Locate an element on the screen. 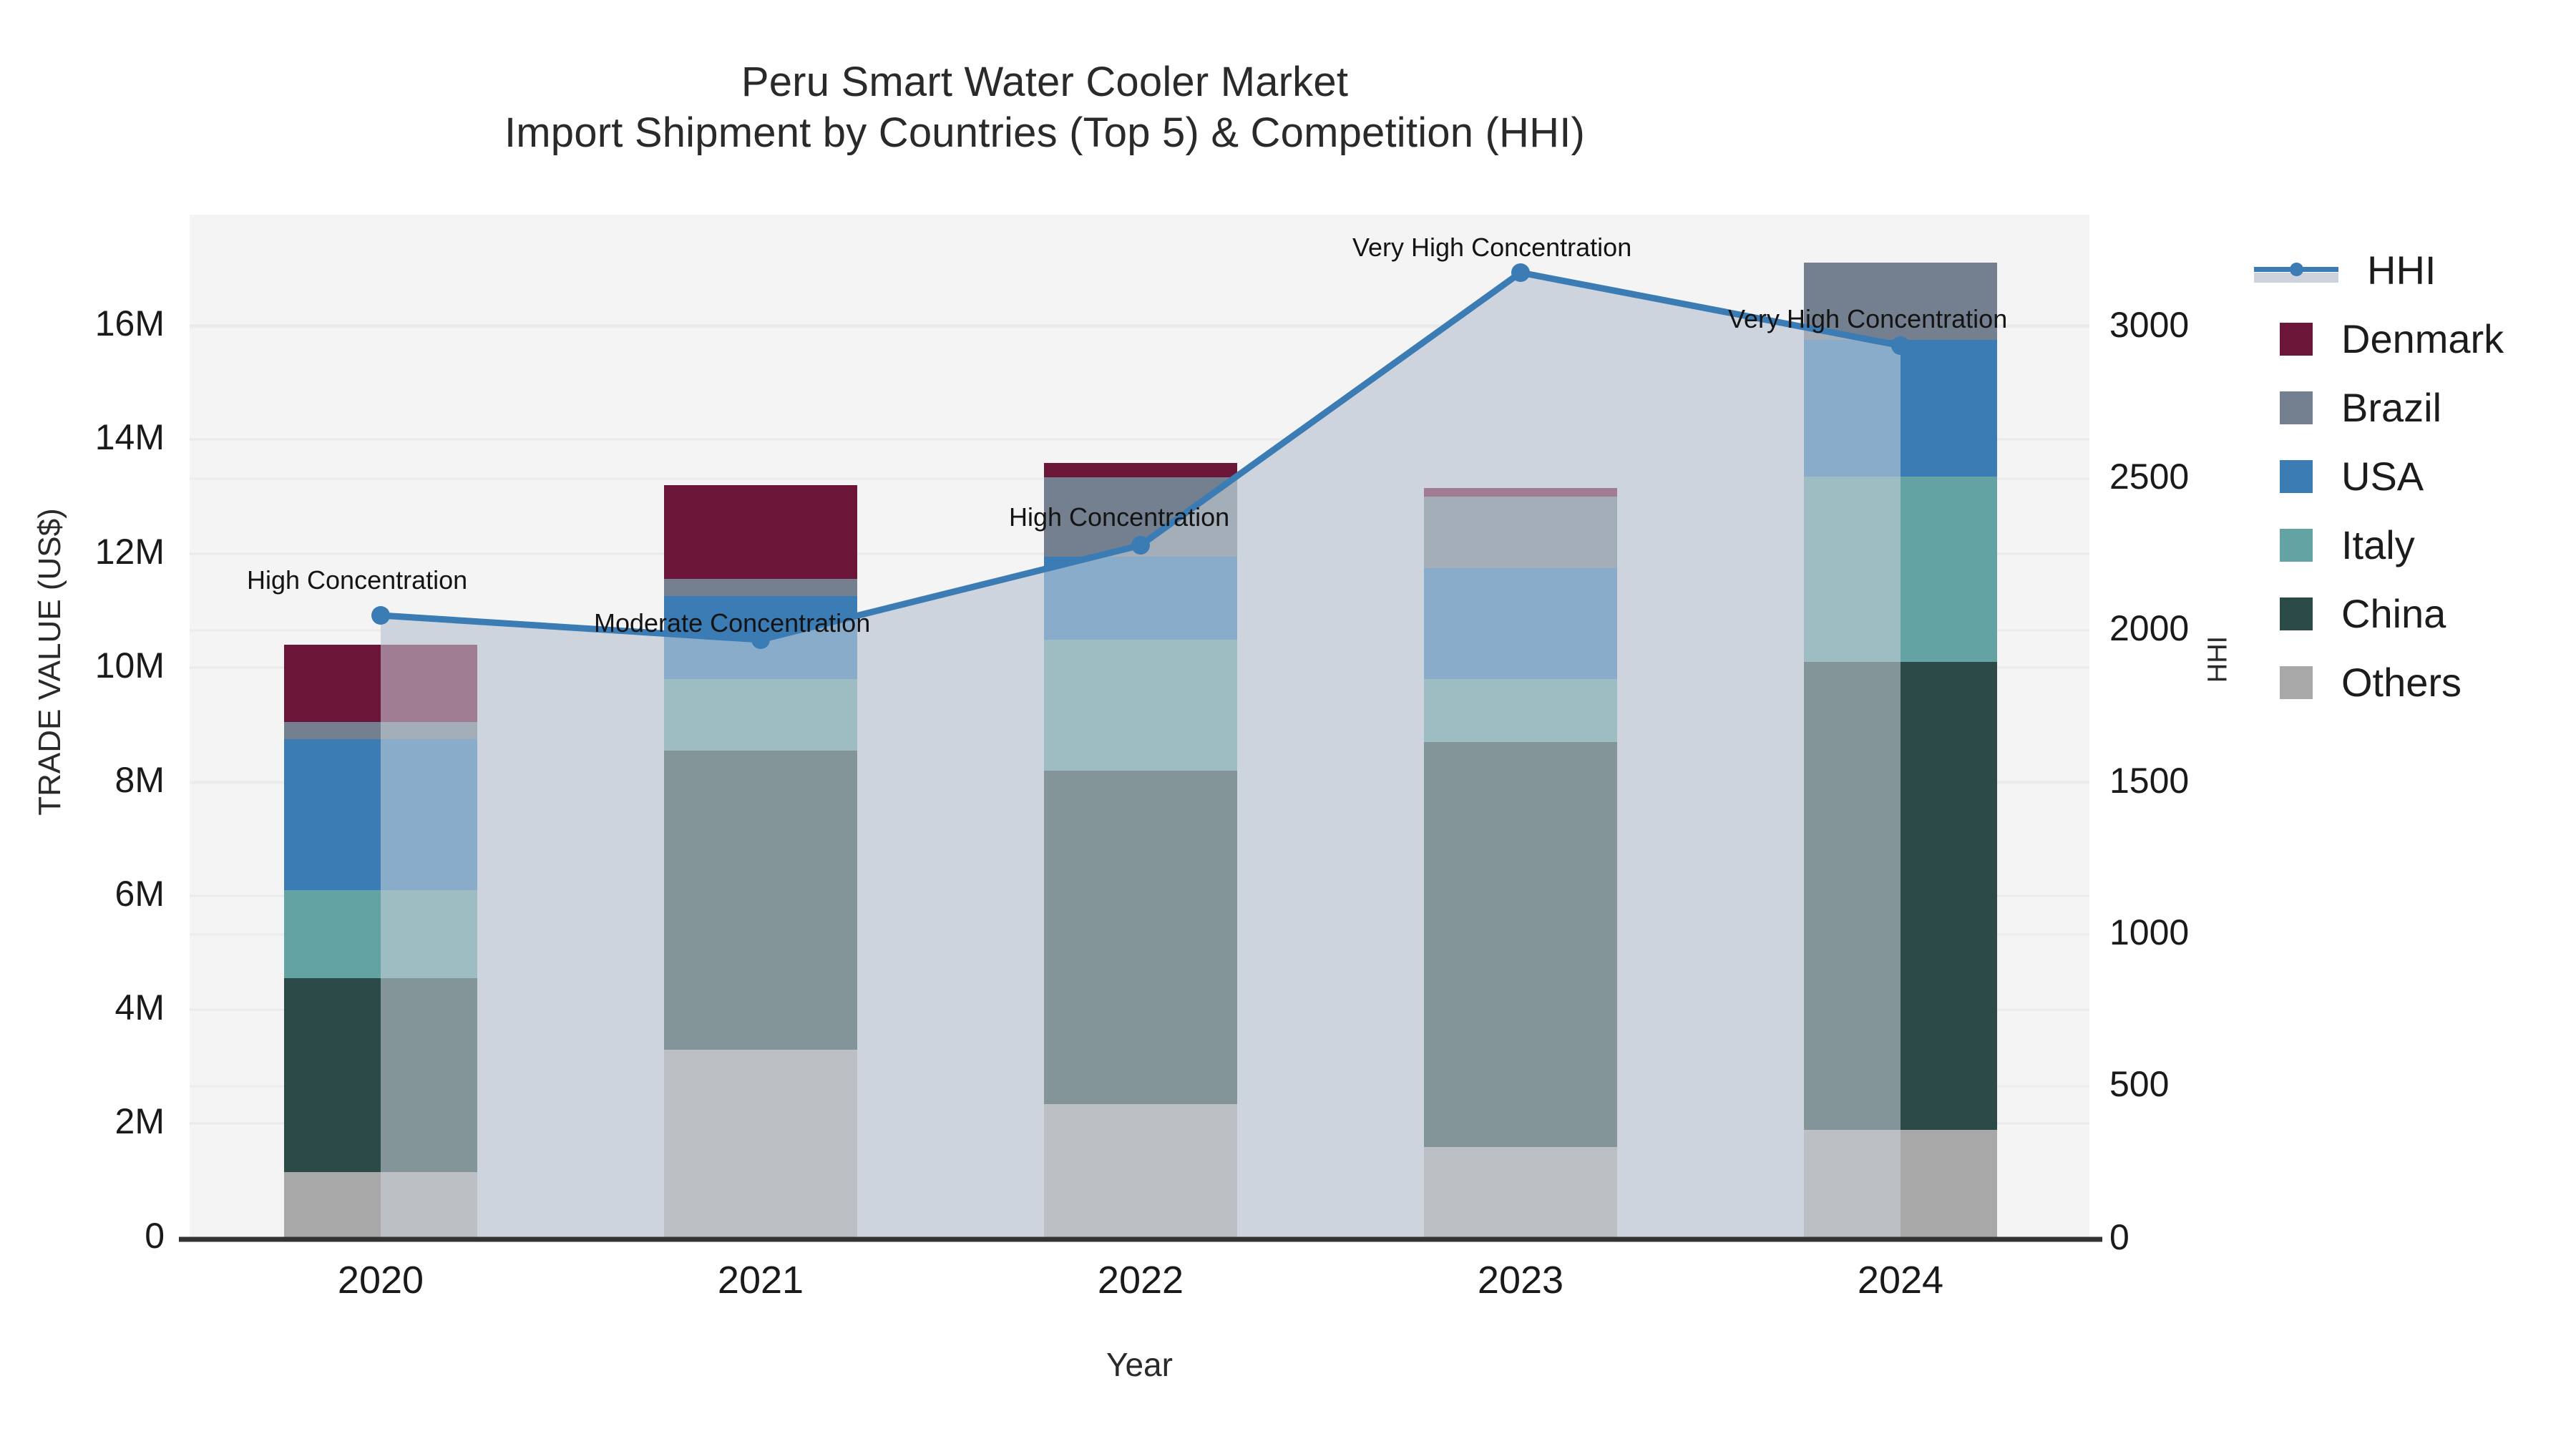 This screenshot has height=1449, width=2576. legend-swatch-italy is located at coordinates (2296, 545).